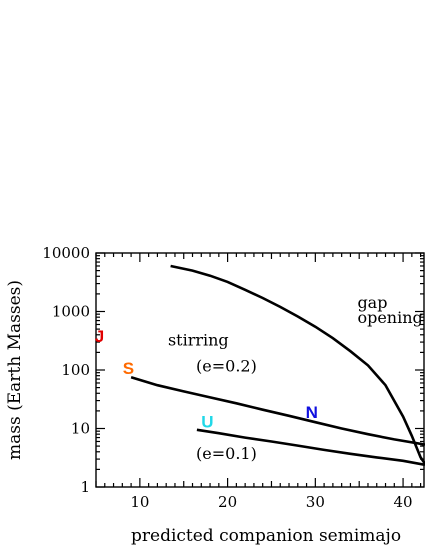  What do you see at coordinates (128, 368) in the screenshot?
I see `planet-label: S` at bounding box center [128, 368].